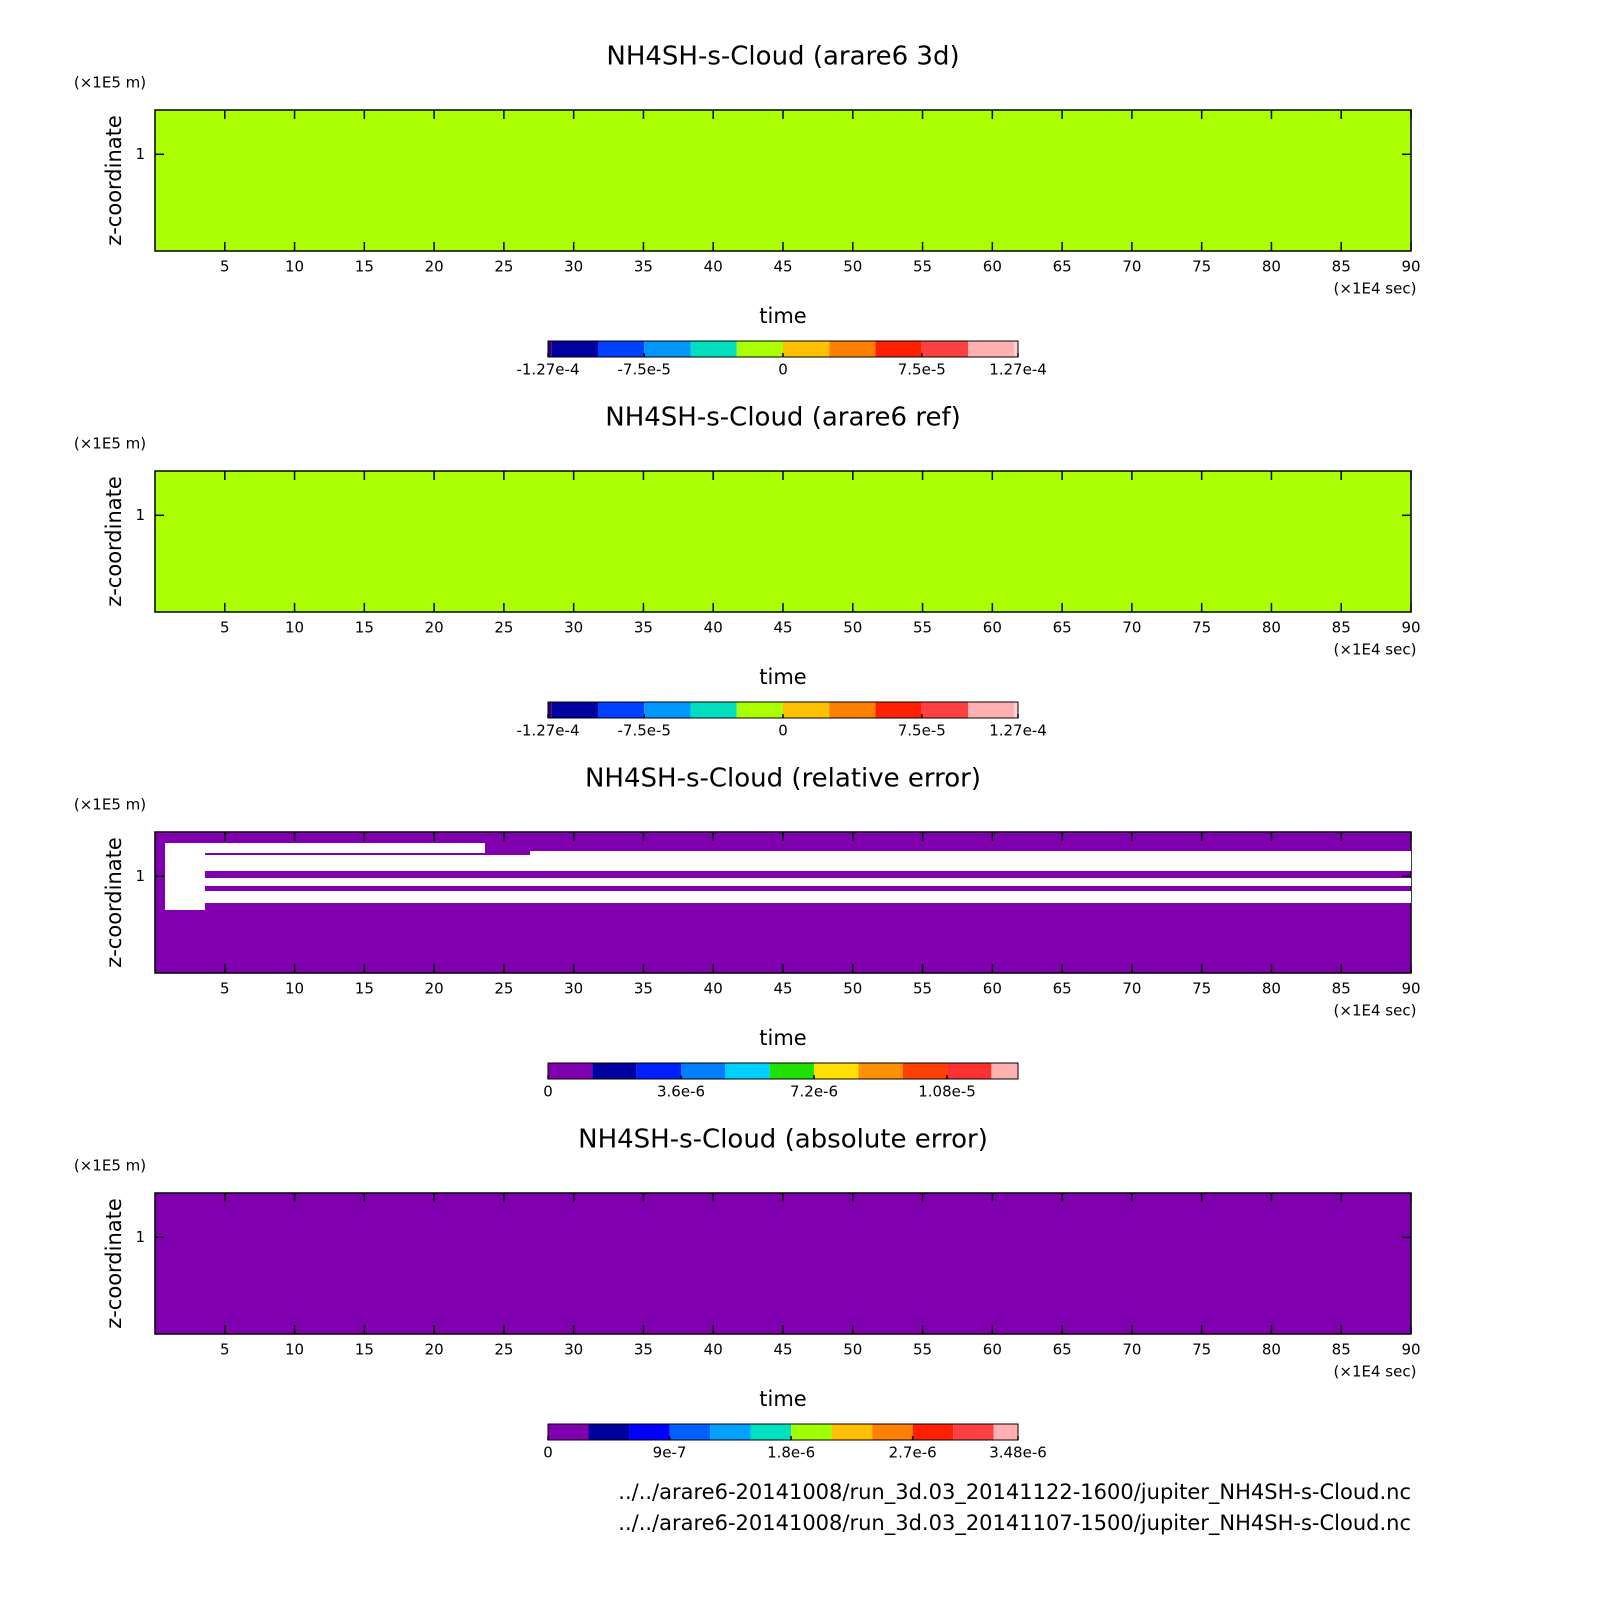 The height and width of the screenshot is (1604, 1604). What do you see at coordinates (783, 1140) in the screenshot?
I see `chart-title: NH4SH-s-Cloud (absolute error)` at bounding box center [783, 1140].